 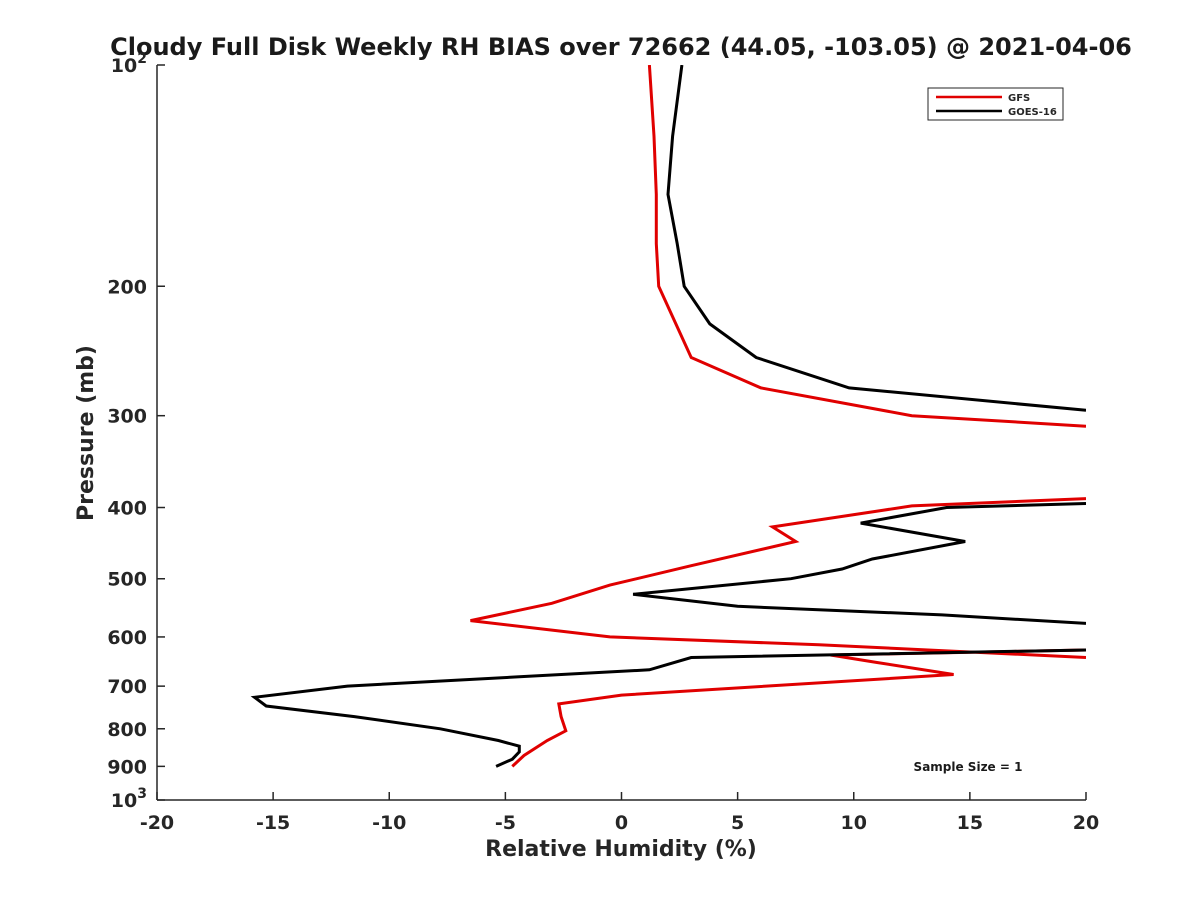 What do you see at coordinates (1032, 112) in the screenshot?
I see `legend-label-goes-16: GOES-16` at bounding box center [1032, 112].